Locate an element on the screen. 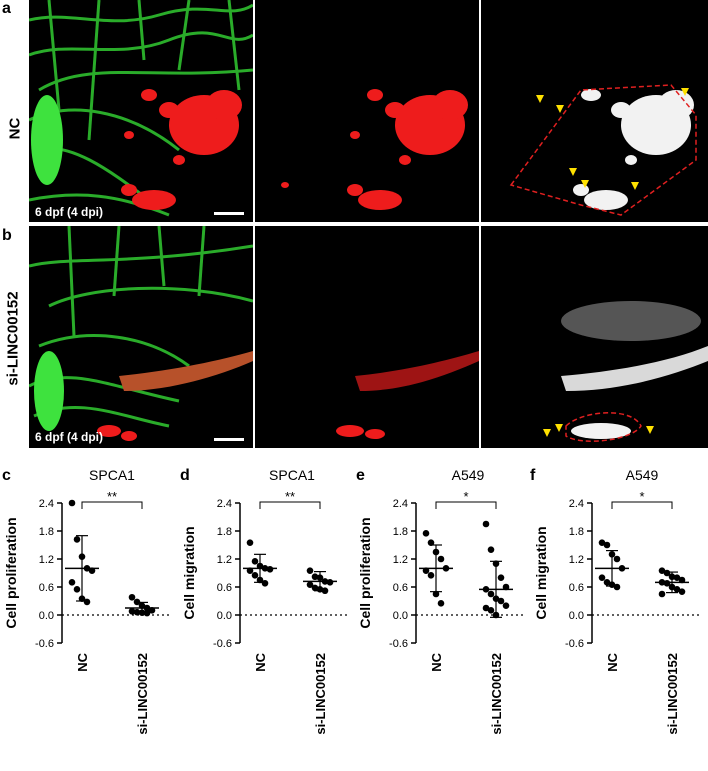 The width and height of the screenshot is (708, 771). chart-letter-d: d is located at coordinates (185, 475).